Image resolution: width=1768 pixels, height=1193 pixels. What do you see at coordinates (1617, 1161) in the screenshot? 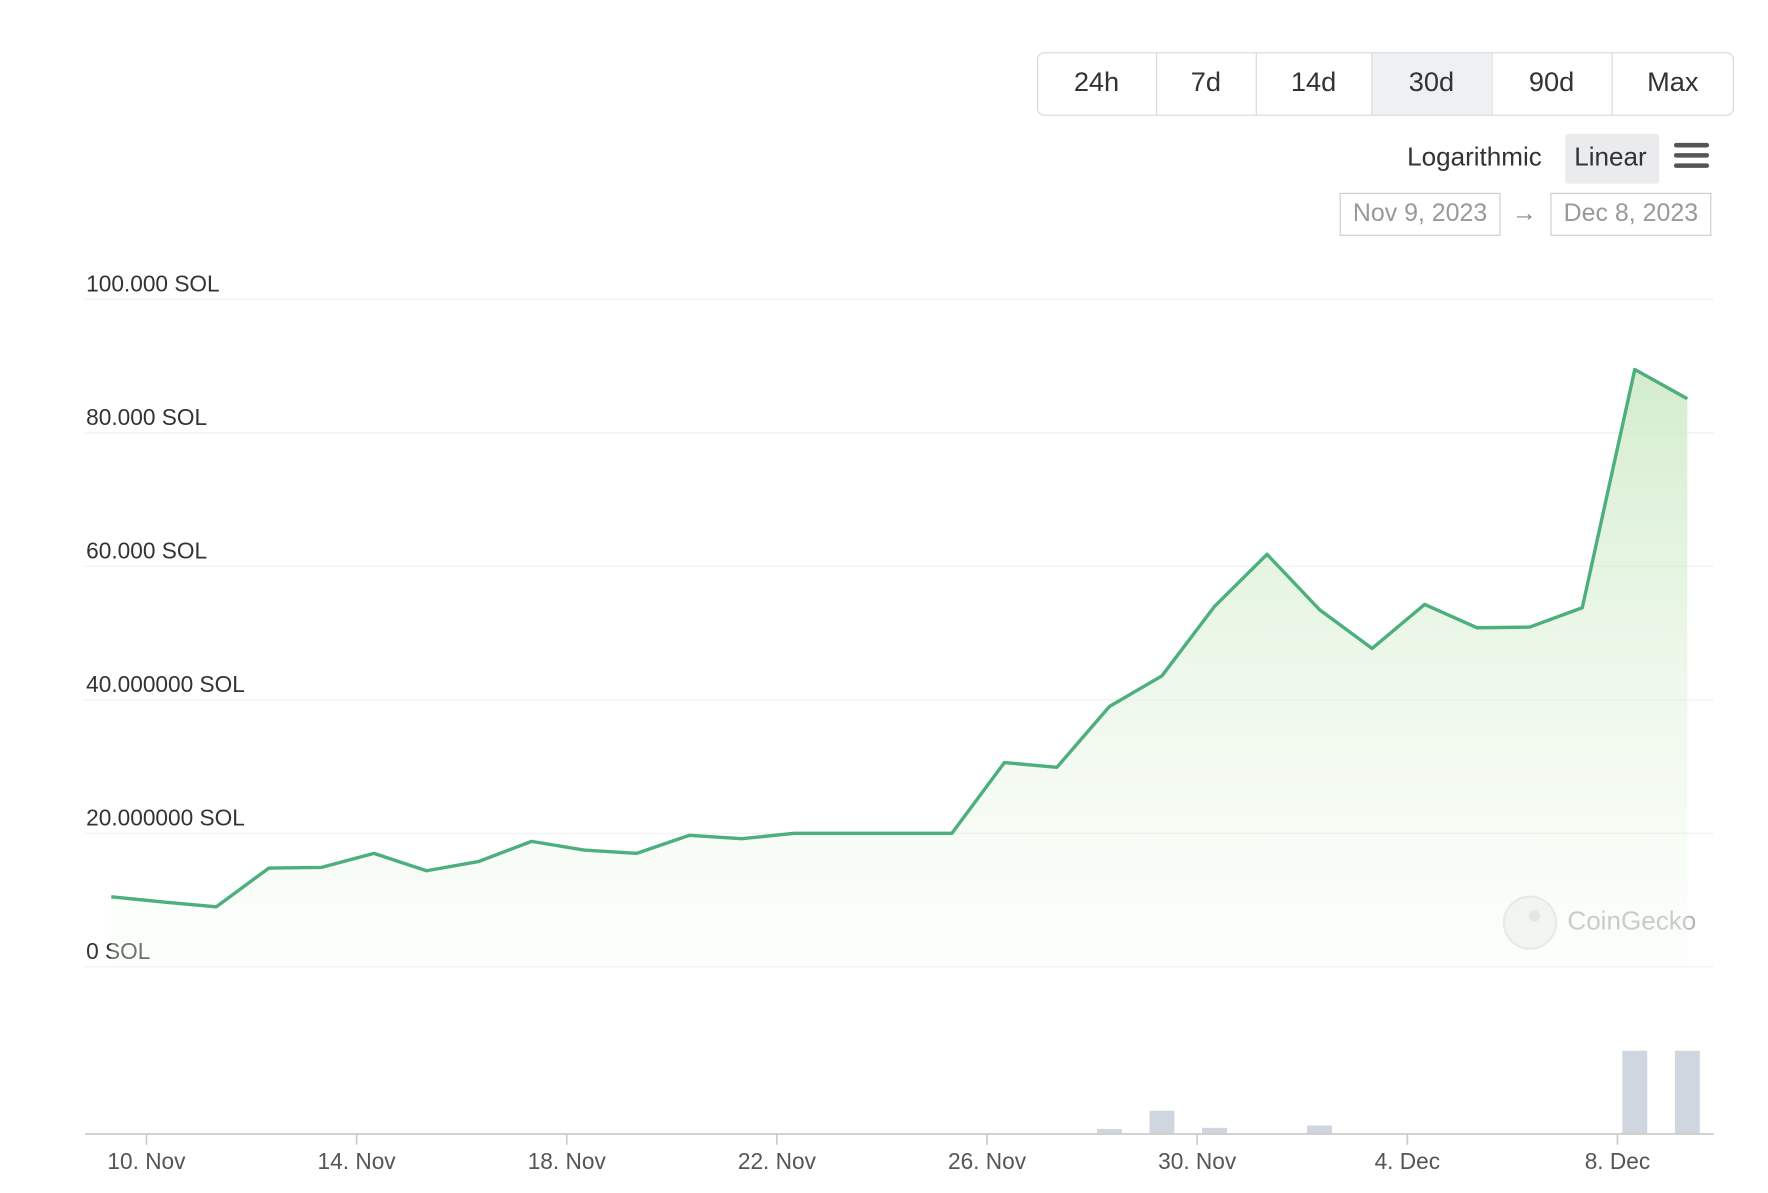
I see `x-tick-label: 8. Dec` at bounding box center [1617, 1161].